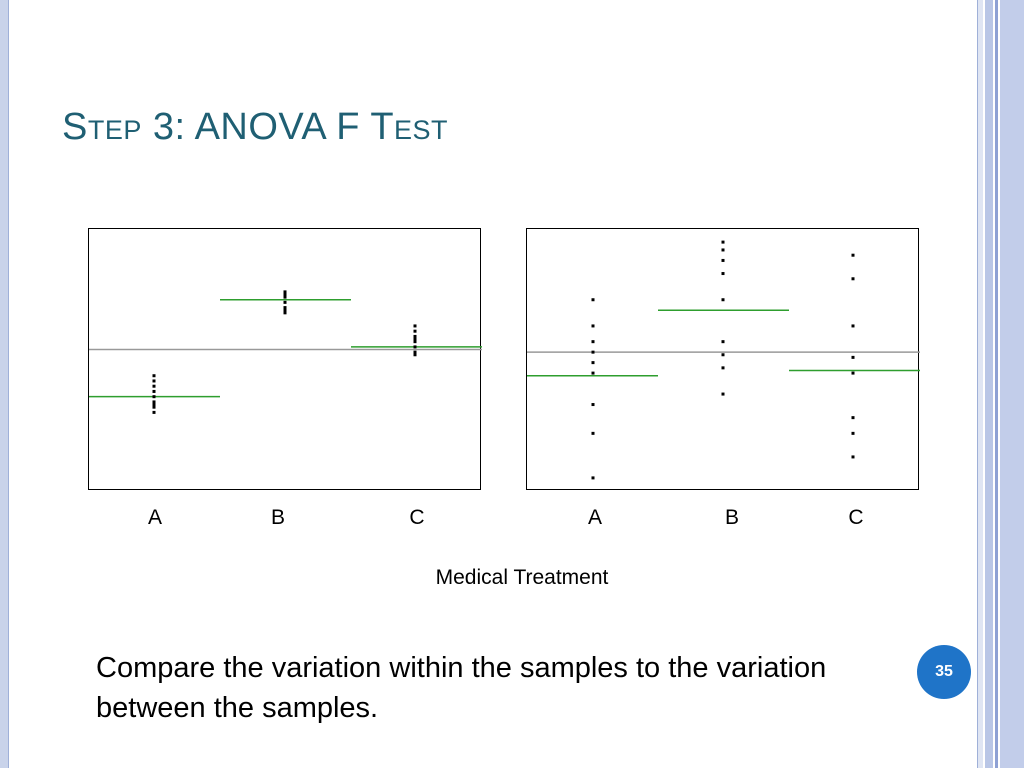 Image resolution: width=1024 pixels, height=768 pixels. Describe the element at coordinates (4, 384) in the screenshot. I see `left-frame-stripe` at that location.